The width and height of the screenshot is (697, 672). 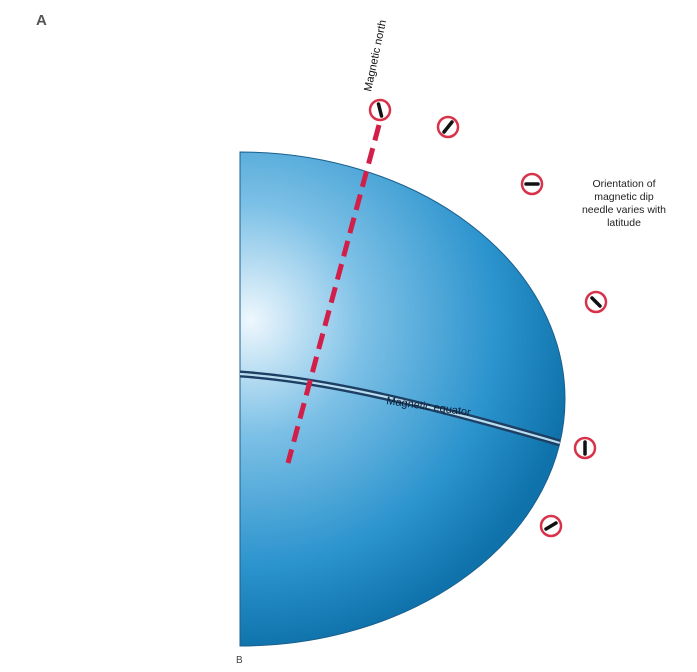 What do you see at coordinates (375, 56) in the screenshot?
I see `magnetic-north-label: Magnetic north` at bounding box center [375, 56].